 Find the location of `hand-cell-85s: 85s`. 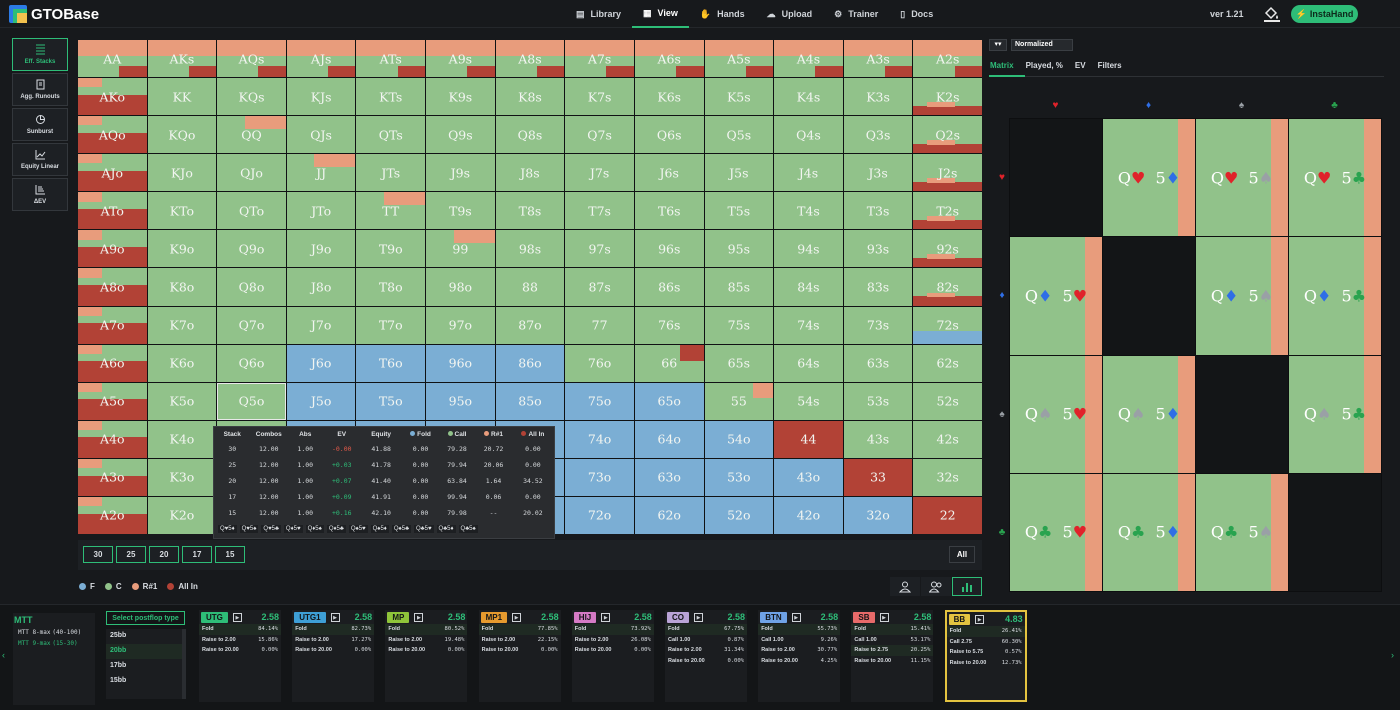

hand-cell-85s: 85s is located at coordinates (739, 287).